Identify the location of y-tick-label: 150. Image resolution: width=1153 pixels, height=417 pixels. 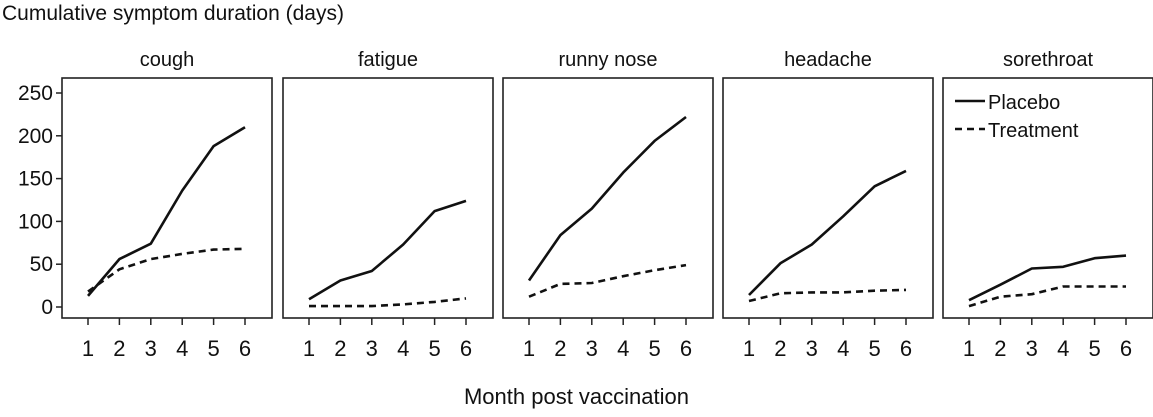
(35, 179).